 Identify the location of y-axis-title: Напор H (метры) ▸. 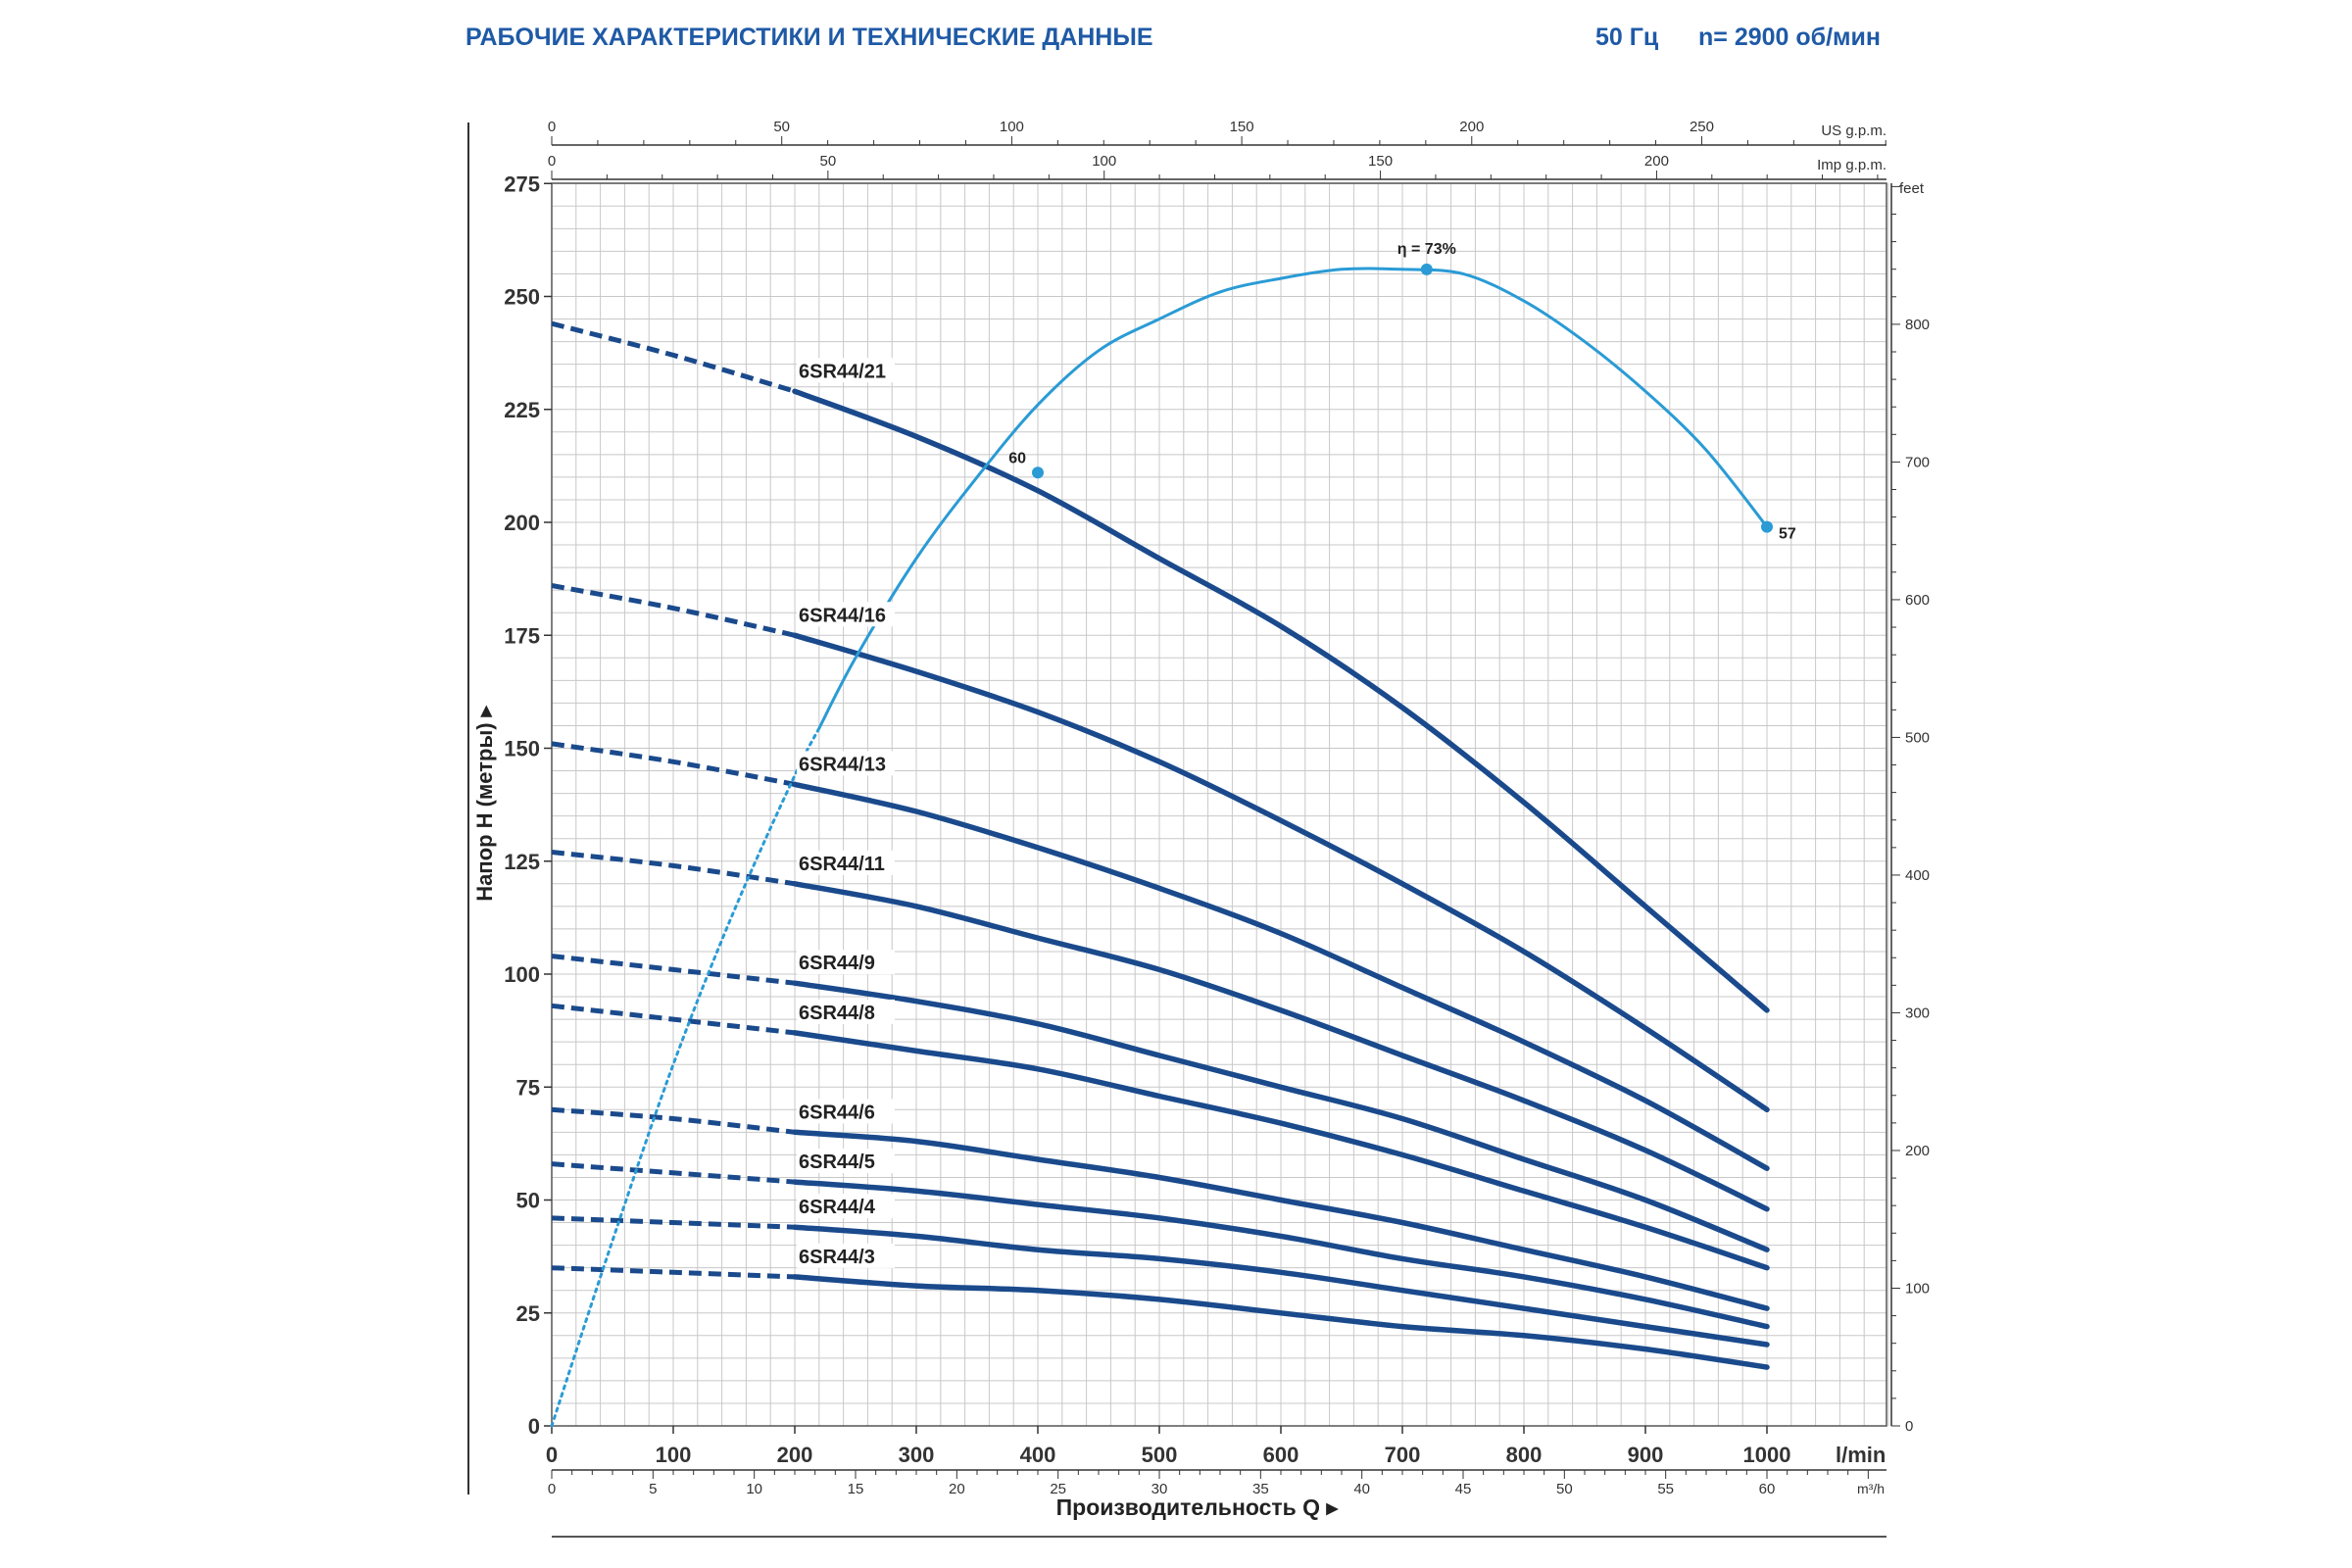
(484, 803).